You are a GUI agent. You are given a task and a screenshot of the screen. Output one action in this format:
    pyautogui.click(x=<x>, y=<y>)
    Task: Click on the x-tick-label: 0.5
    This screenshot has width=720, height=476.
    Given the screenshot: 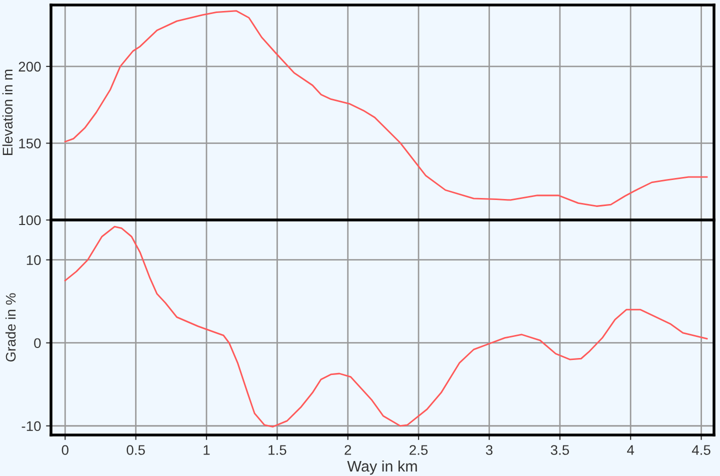 What is the action you would take?
    pyautogui.click(x=135, y=450)
    